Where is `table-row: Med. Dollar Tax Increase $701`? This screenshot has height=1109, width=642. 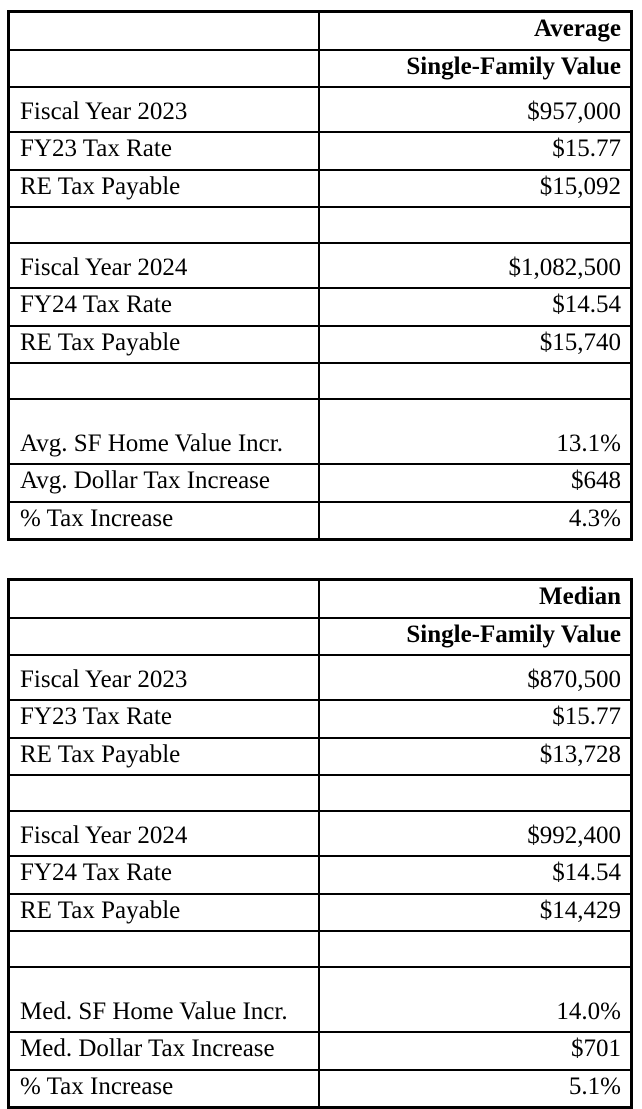 table-row: Med. Dollar Tax Increase $701 is located at coordinates (320, 1051).